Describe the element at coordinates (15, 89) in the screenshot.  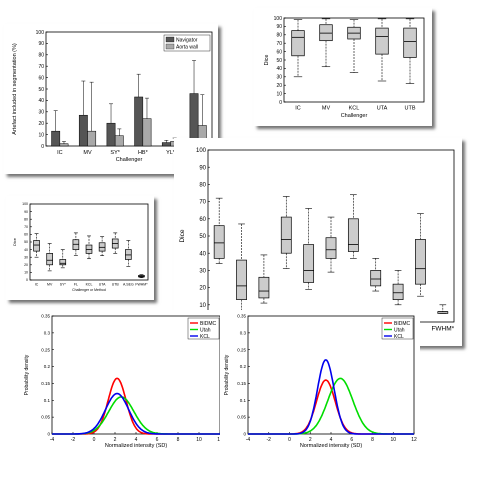
I see `y-axis-label: Artefact included in segmentation (%)` at that location.